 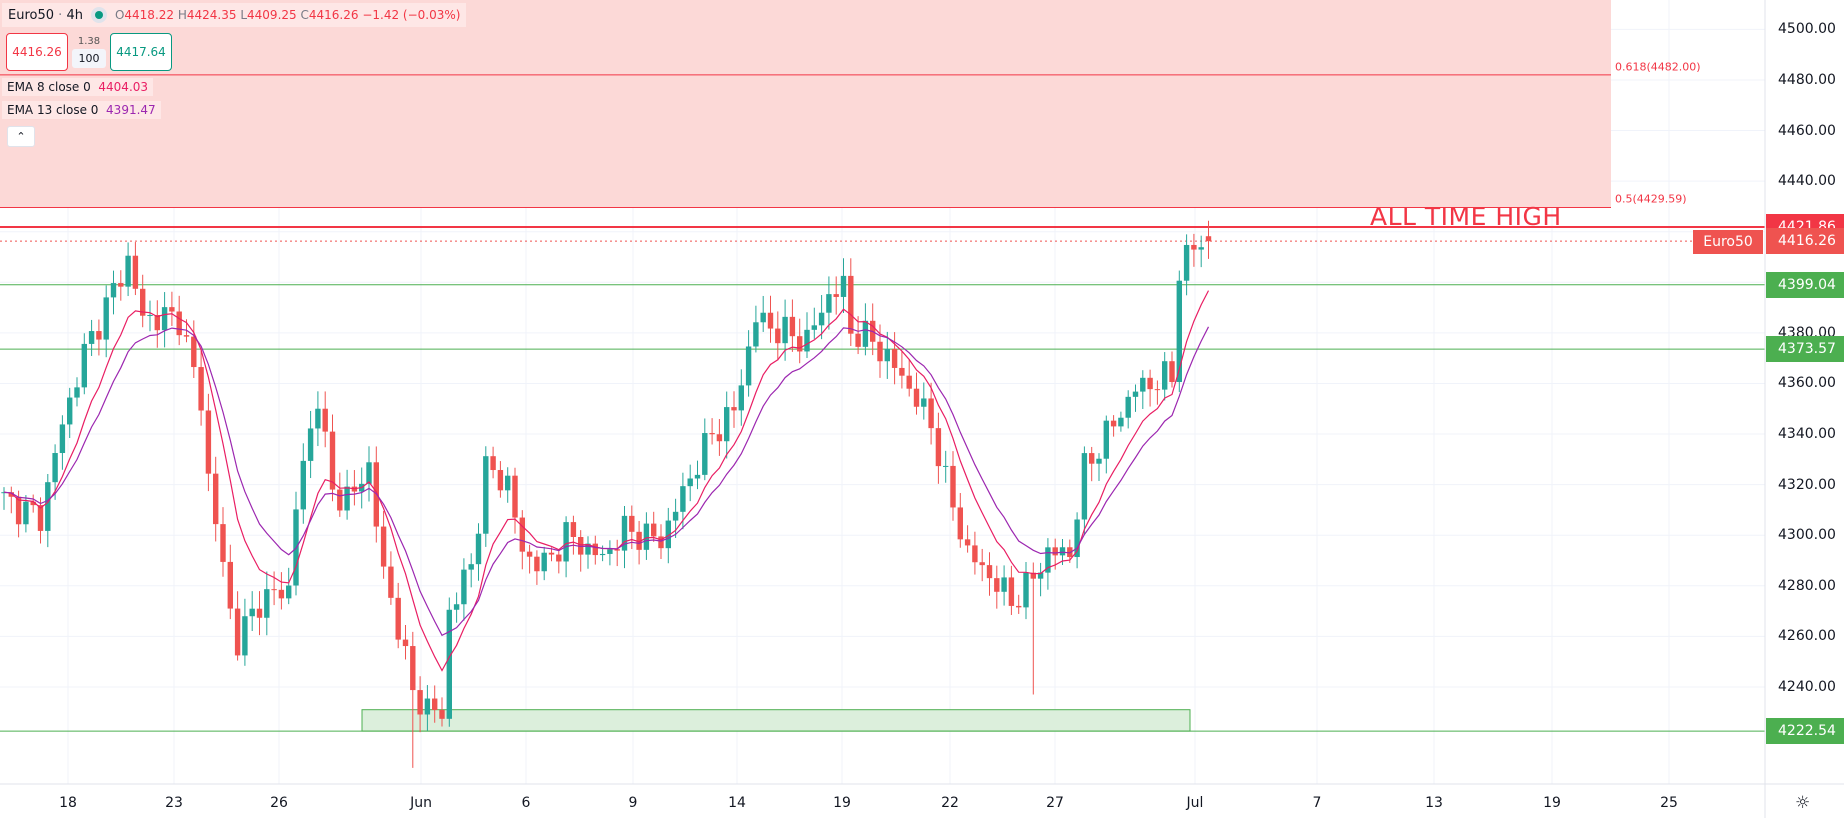 I want to click on symbol-name: Euro50 · 4h, so click(x=45, y=15).